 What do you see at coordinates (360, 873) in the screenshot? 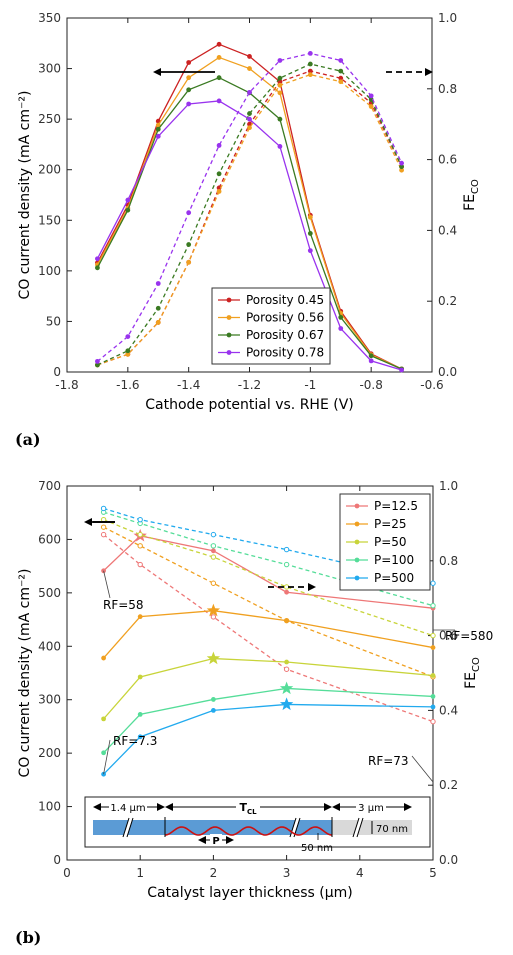
I see `x-tick-label: 4` at bounding box center [360, 873].